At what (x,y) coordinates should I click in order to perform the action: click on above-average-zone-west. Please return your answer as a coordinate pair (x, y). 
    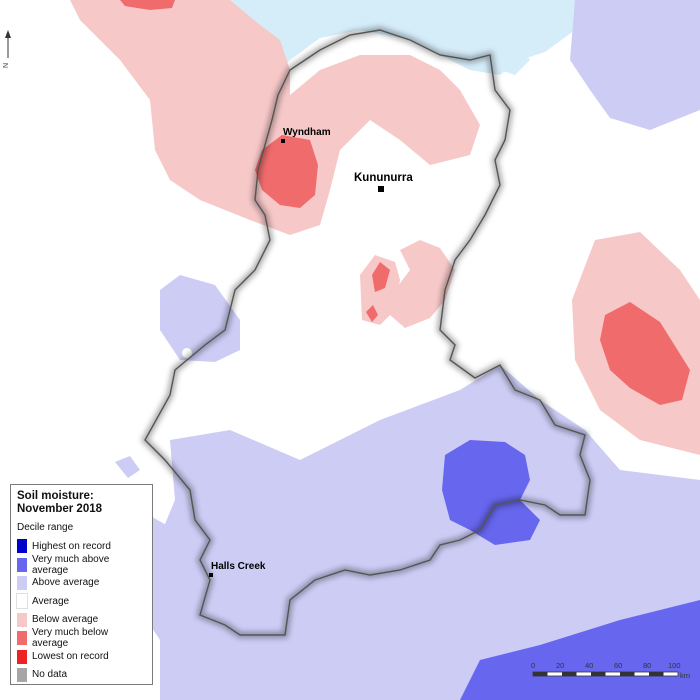
    Looking at the image, I should click on (200, 318).